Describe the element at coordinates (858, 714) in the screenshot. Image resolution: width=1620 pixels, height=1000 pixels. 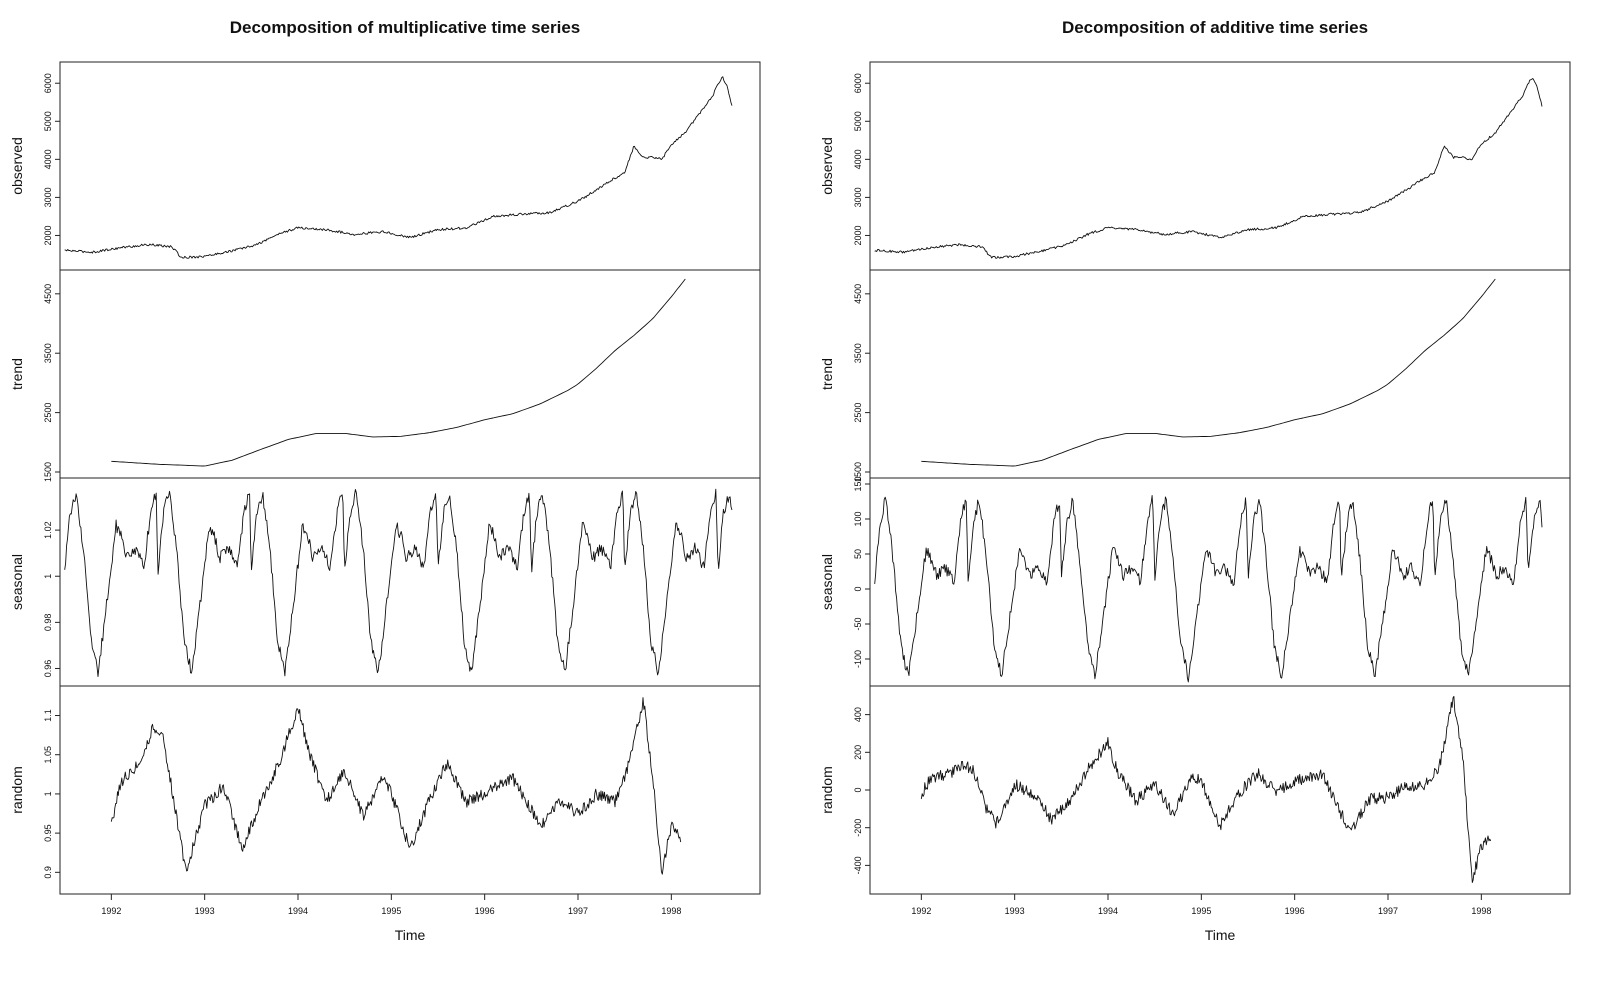
I see `y-tick-label: 400` at that location.